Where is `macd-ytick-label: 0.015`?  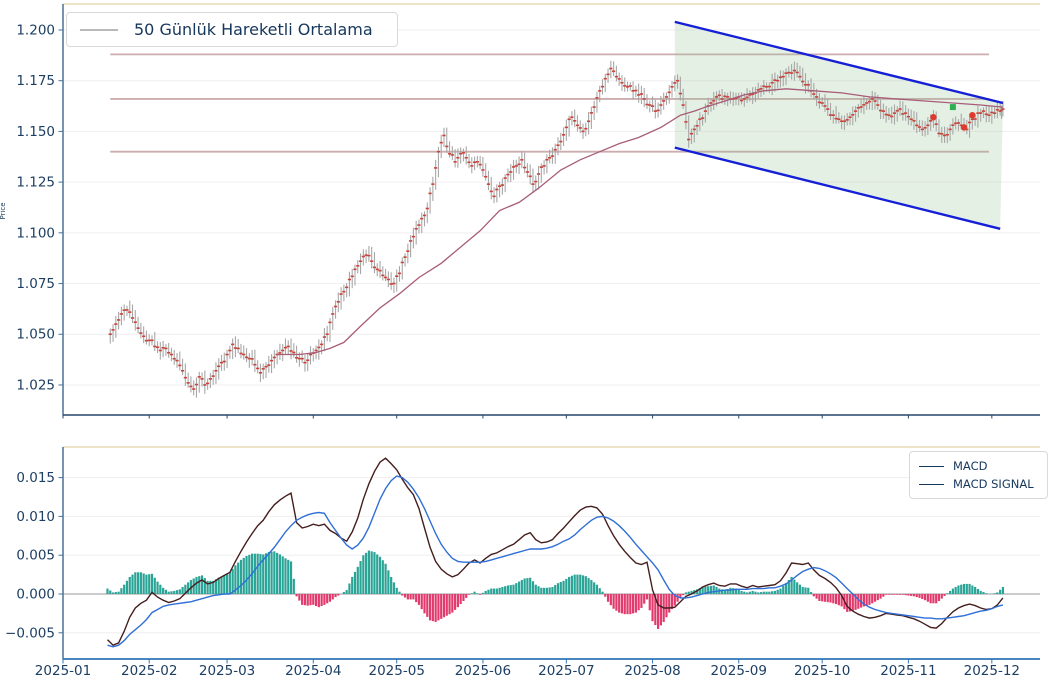
macd-ytick-label: 0.015 is located at coordinates (35, 478).